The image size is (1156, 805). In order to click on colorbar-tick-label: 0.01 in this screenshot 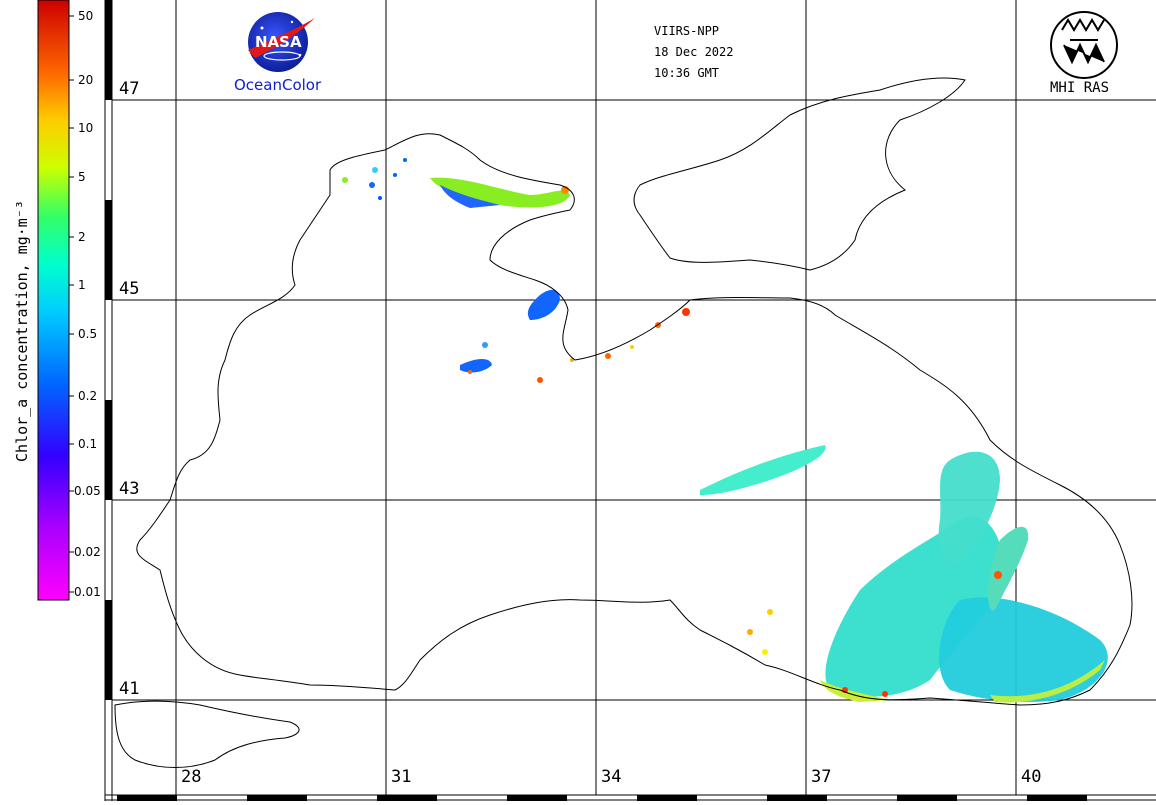, I will do `click(87, 592)`.